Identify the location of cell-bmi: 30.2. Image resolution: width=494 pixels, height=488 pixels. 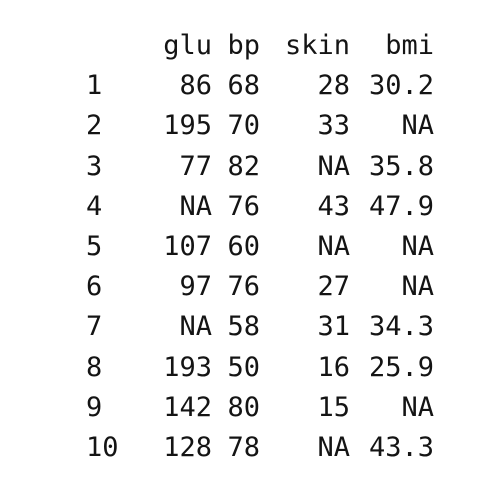
(401, 86).